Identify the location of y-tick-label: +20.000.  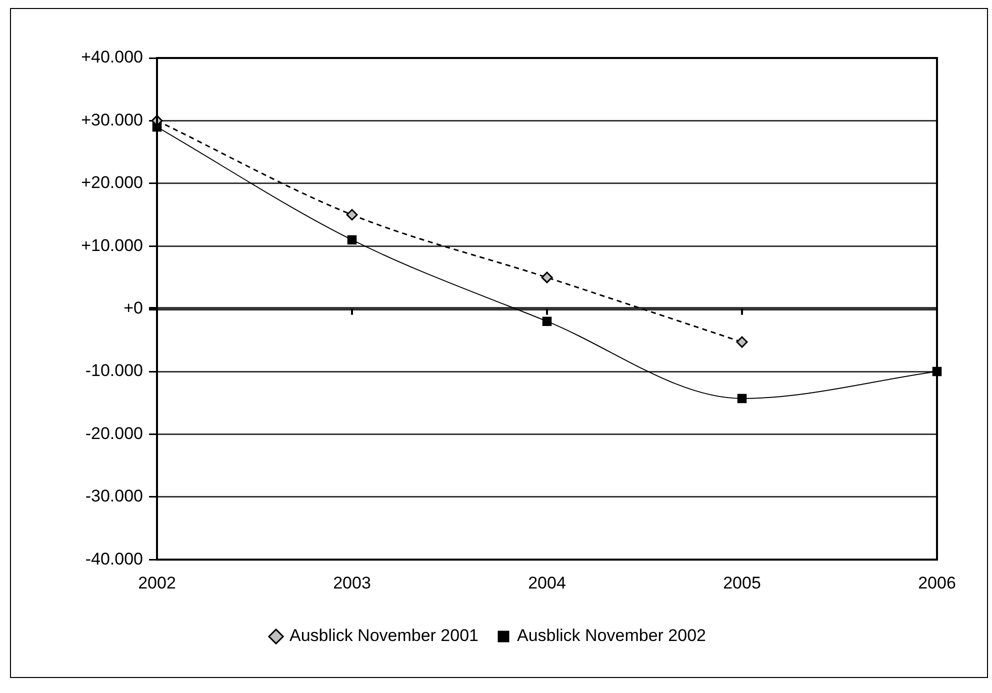
(112, 182).